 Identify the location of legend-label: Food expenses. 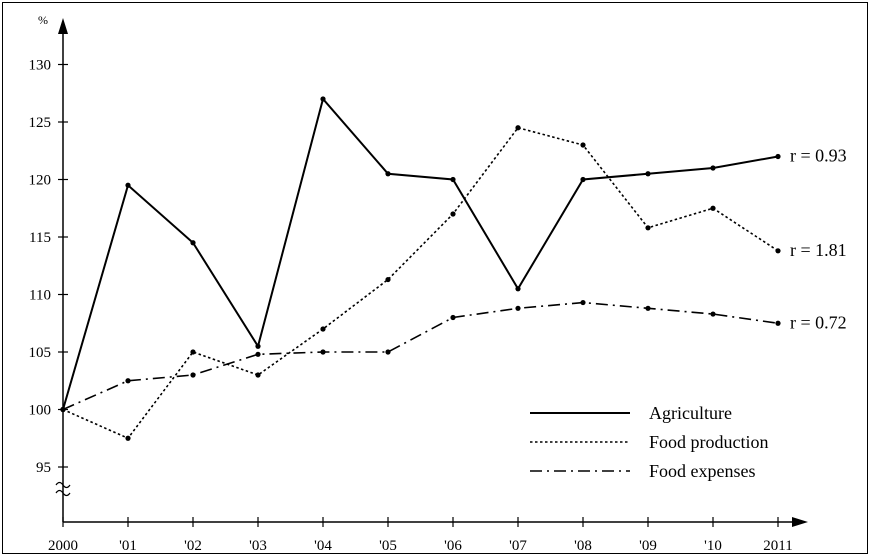
(702, 471).